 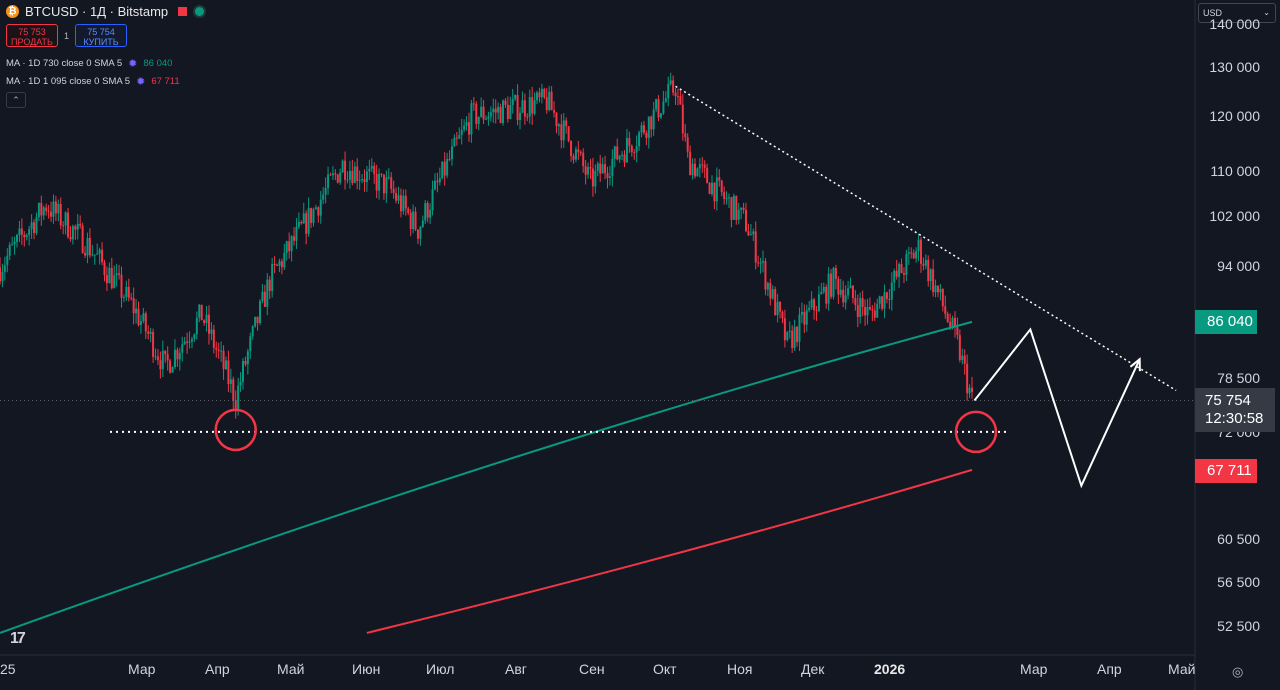 I want to click on y-tick: 140 000, so click(x=1234, y=24).